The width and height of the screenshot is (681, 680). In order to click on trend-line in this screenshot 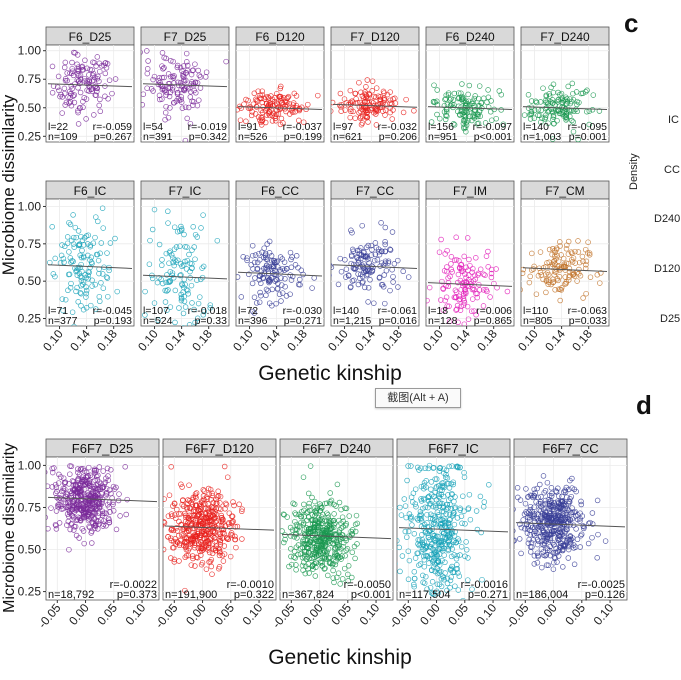, I will do `click(185, 85)`.